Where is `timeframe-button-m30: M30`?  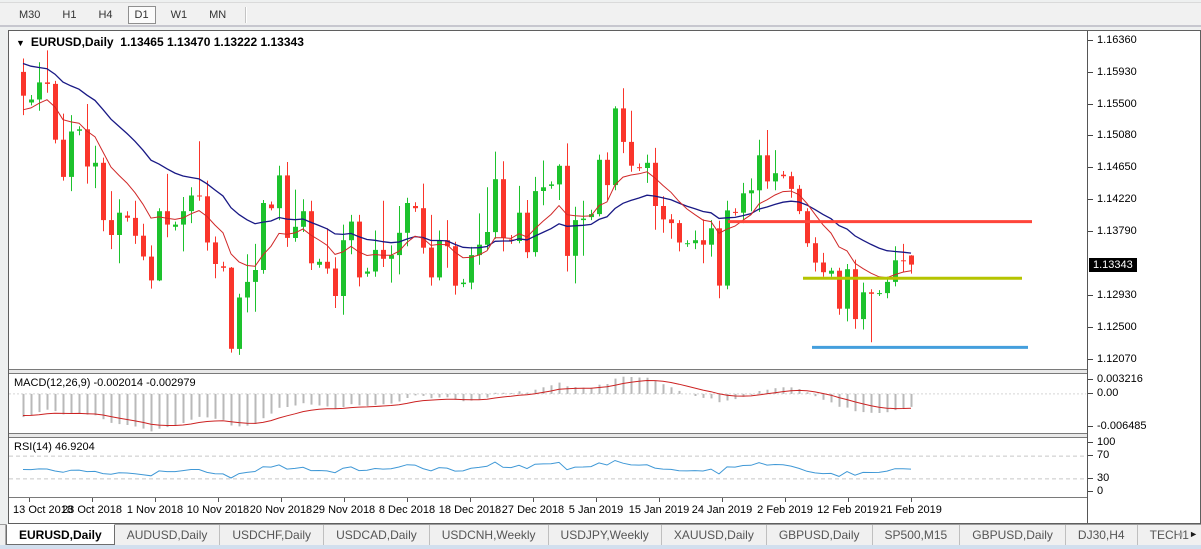 timeframe-button-m30: M30 is located at coordinates (30, 15).